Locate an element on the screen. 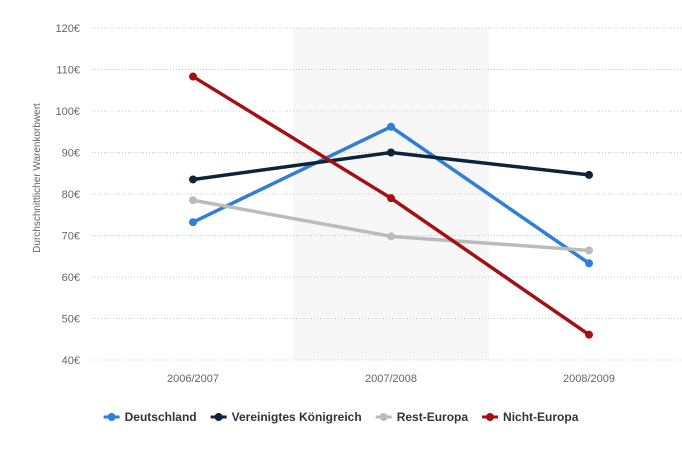 The width and height of the screenshot is (682, 465). legend-label: Nicht-Europa is located at coordinates (541, 417).